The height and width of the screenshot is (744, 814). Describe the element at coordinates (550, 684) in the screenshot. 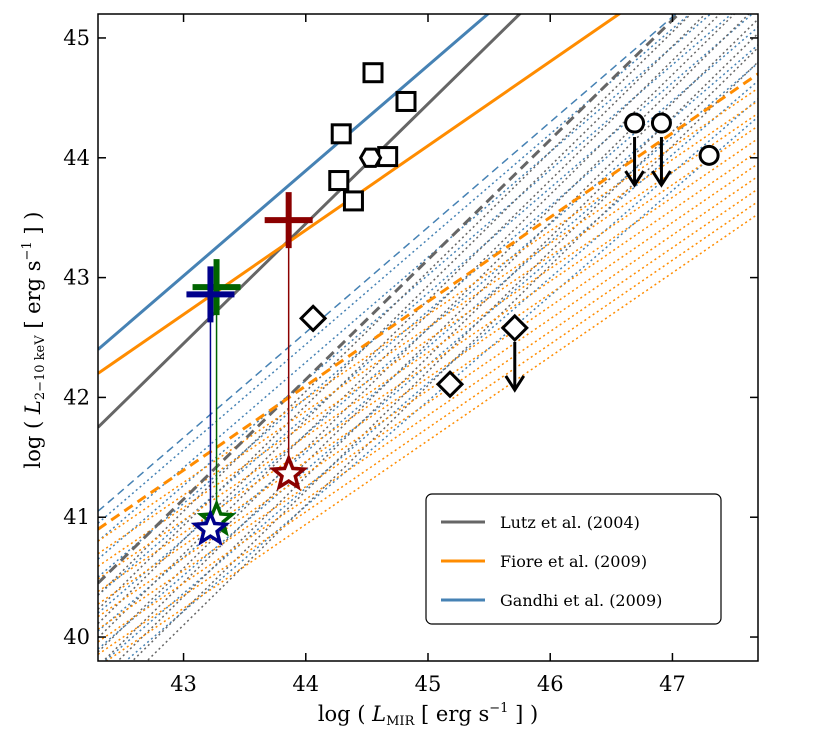

I see `x-tick-label: 46` at that location.